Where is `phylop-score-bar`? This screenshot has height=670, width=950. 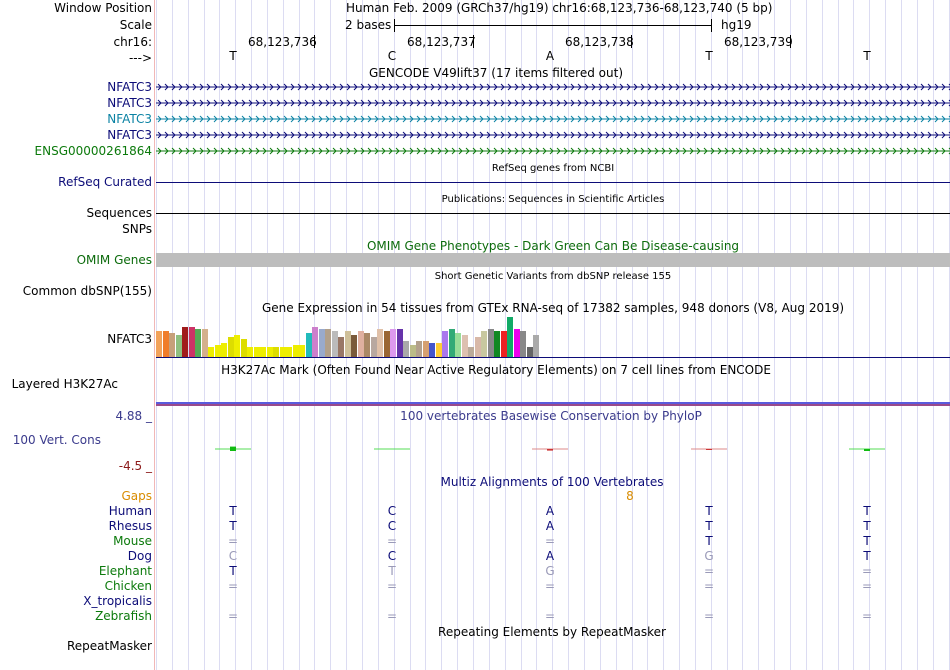 phylop-score-bar is located at coordinates (709, 449).